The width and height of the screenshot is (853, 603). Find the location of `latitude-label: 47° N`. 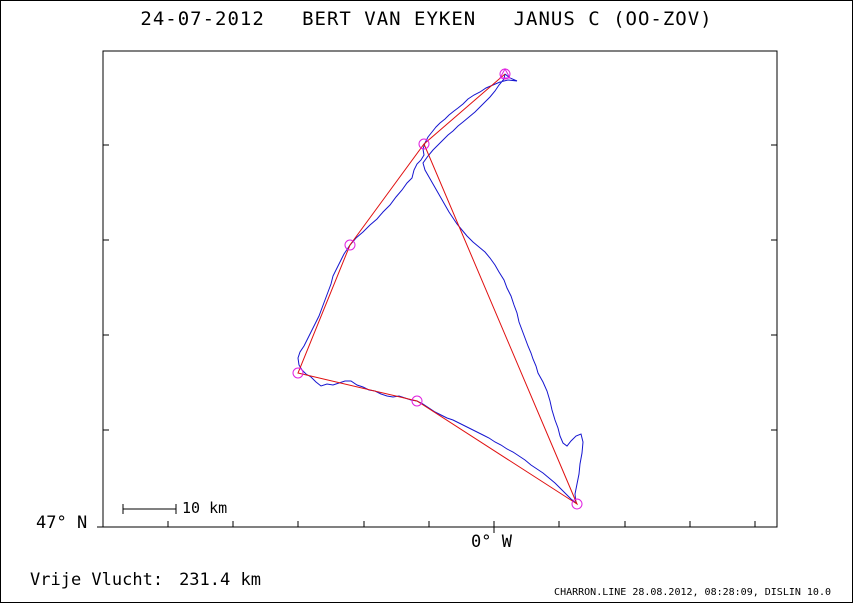

latitude-label: 47° N is located at coordinates (62, 523).